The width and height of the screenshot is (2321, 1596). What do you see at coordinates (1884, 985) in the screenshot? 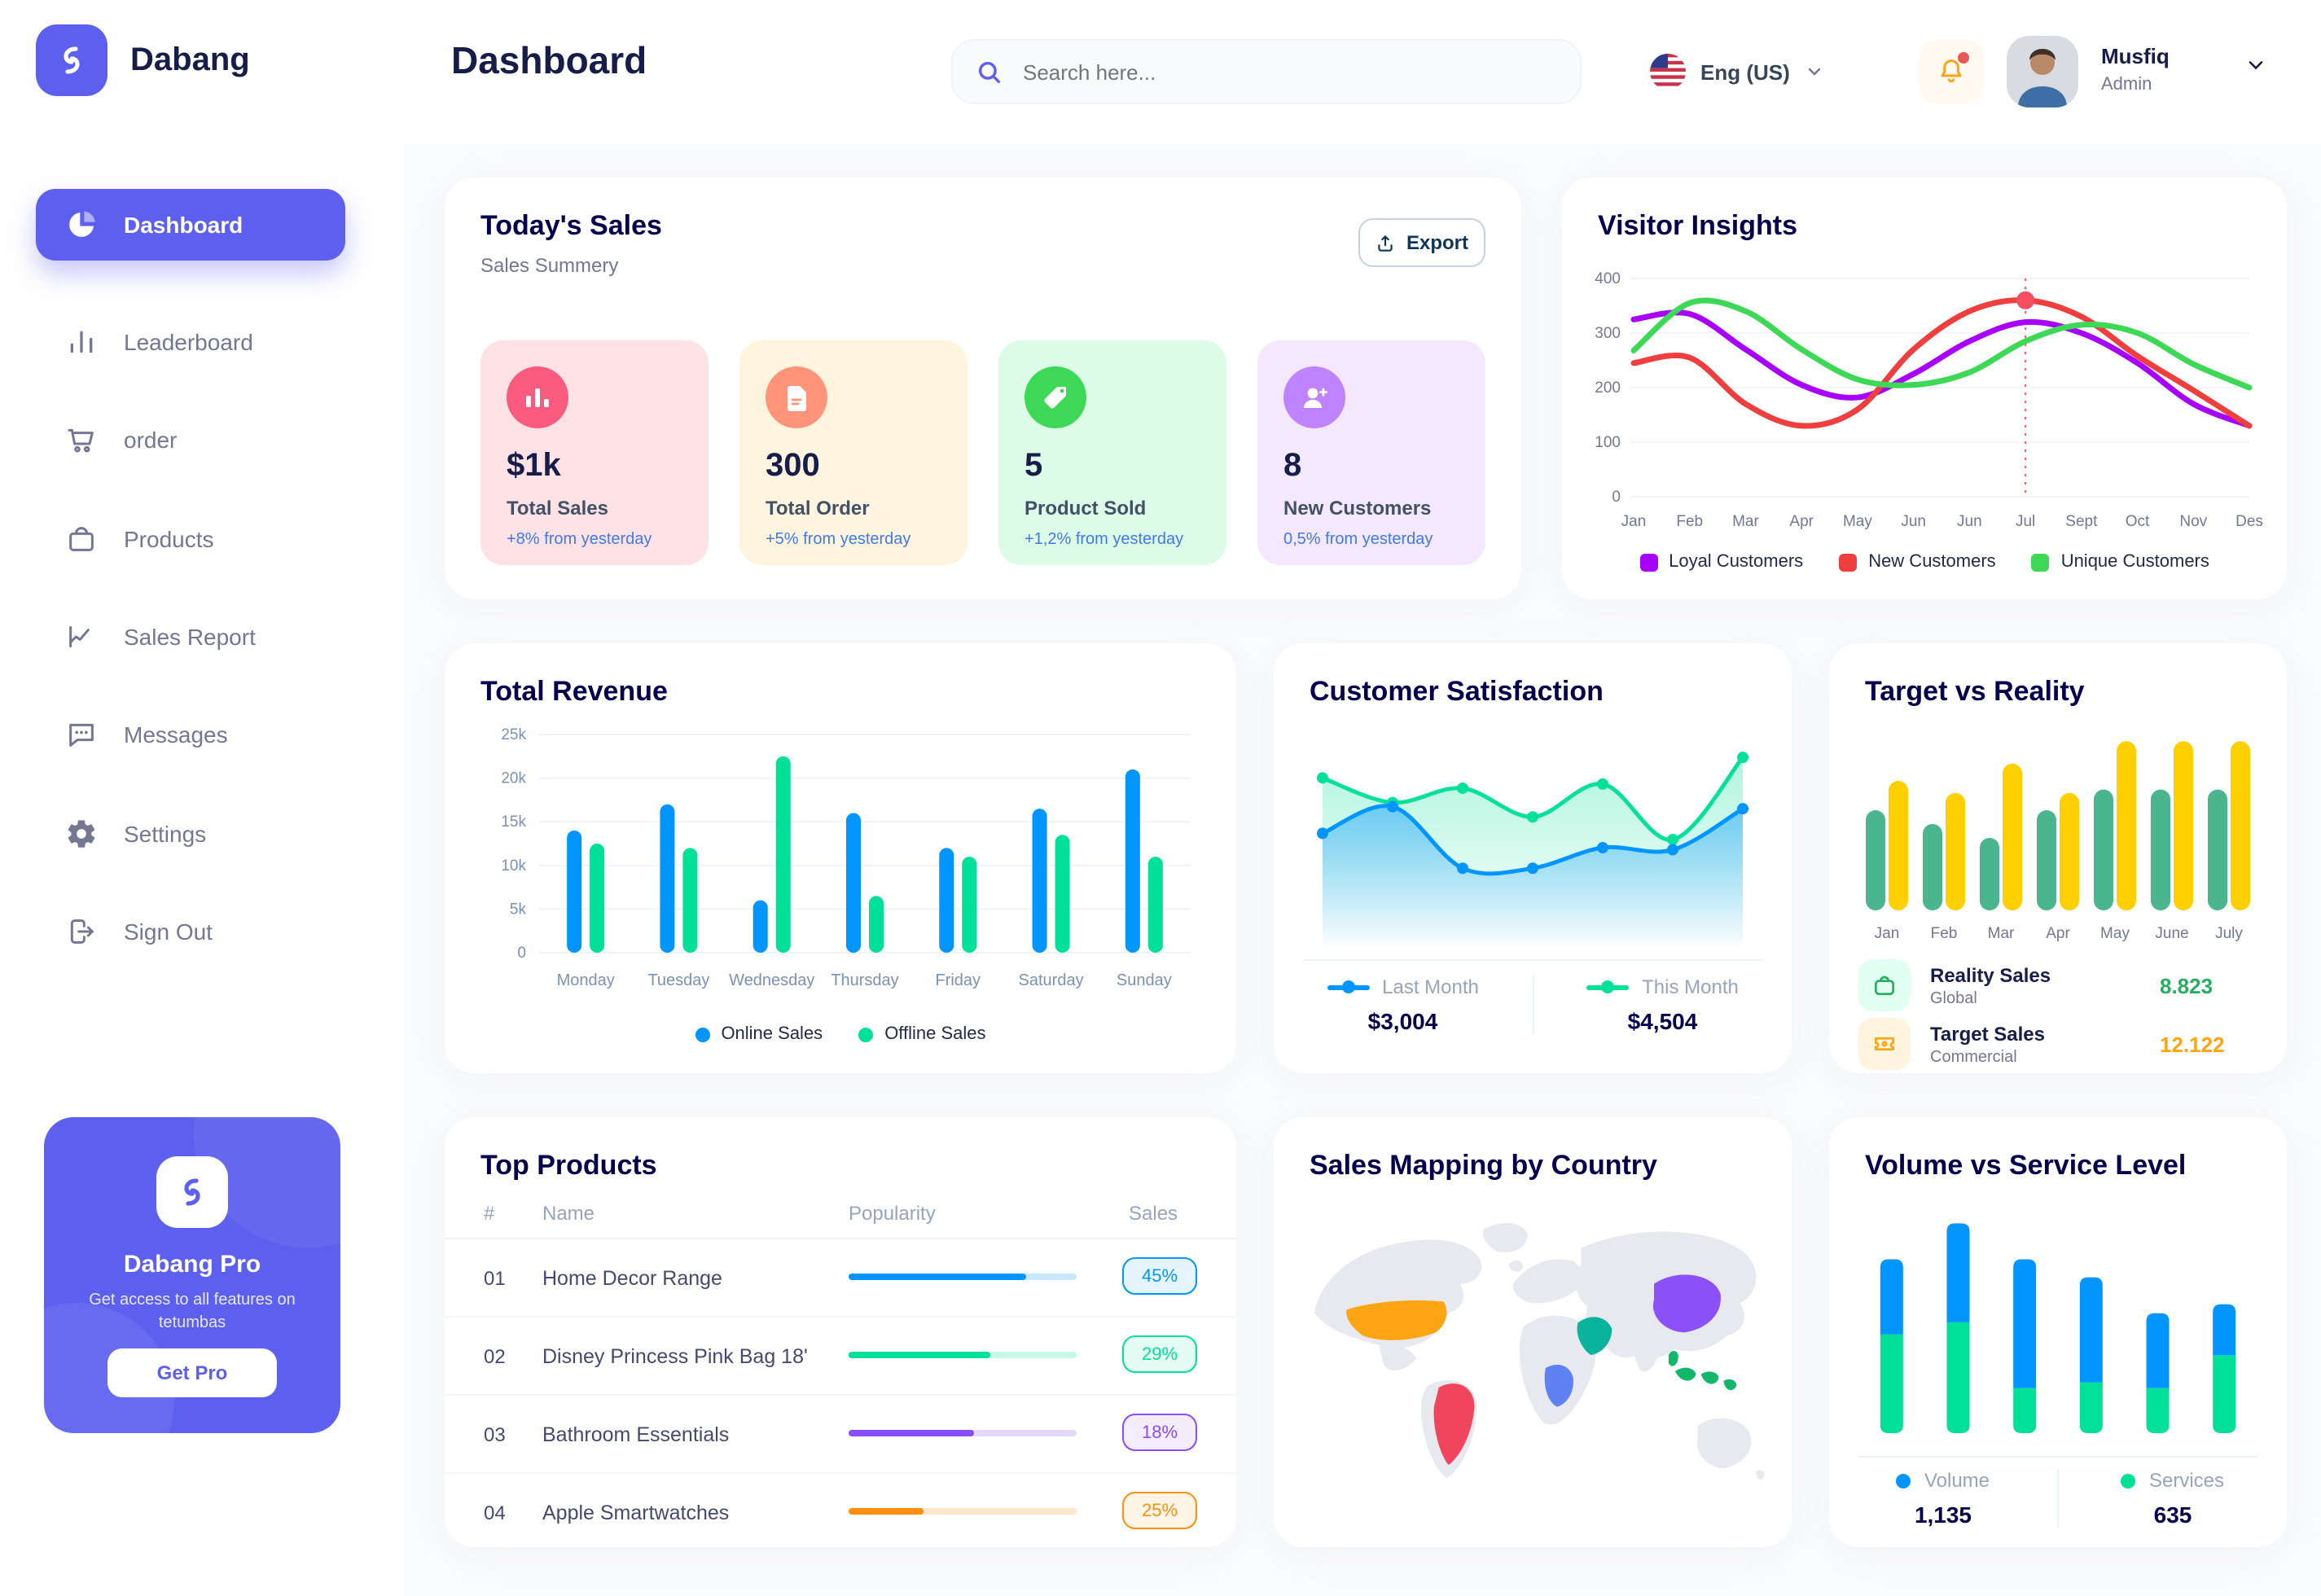
I see `bag-icon` at bounding box center [1884, 985].